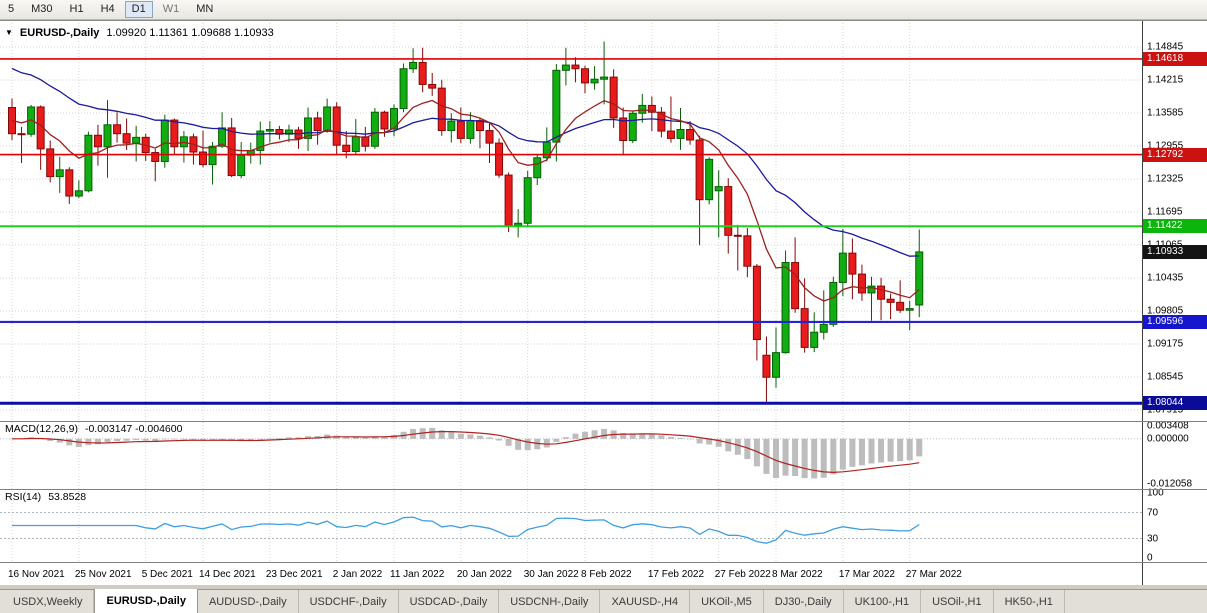  Describe the element at coordinates (107, 9) in the screenshot. I see `timeframe-button-h4: H4` at that location.